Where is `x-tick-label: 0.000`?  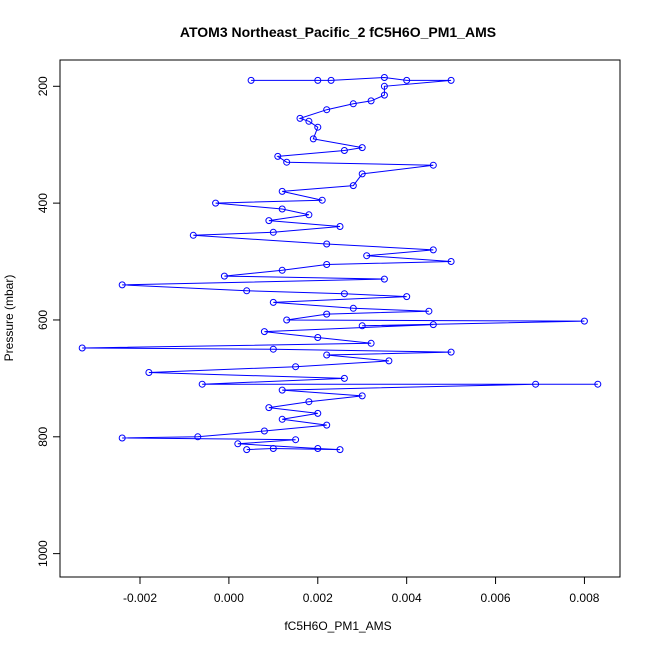 x-tick-label: 0.000 is located at coordinates (229, 598).